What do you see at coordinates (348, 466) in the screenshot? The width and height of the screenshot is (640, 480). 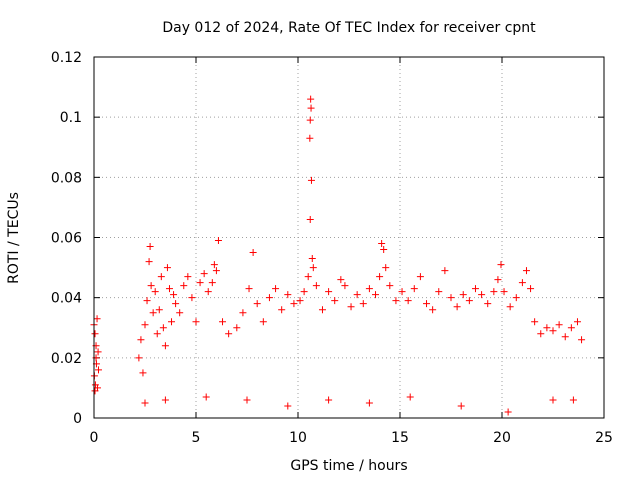 I see `x-axis-label: GPS time / hours` at bounding box center [348, 466].